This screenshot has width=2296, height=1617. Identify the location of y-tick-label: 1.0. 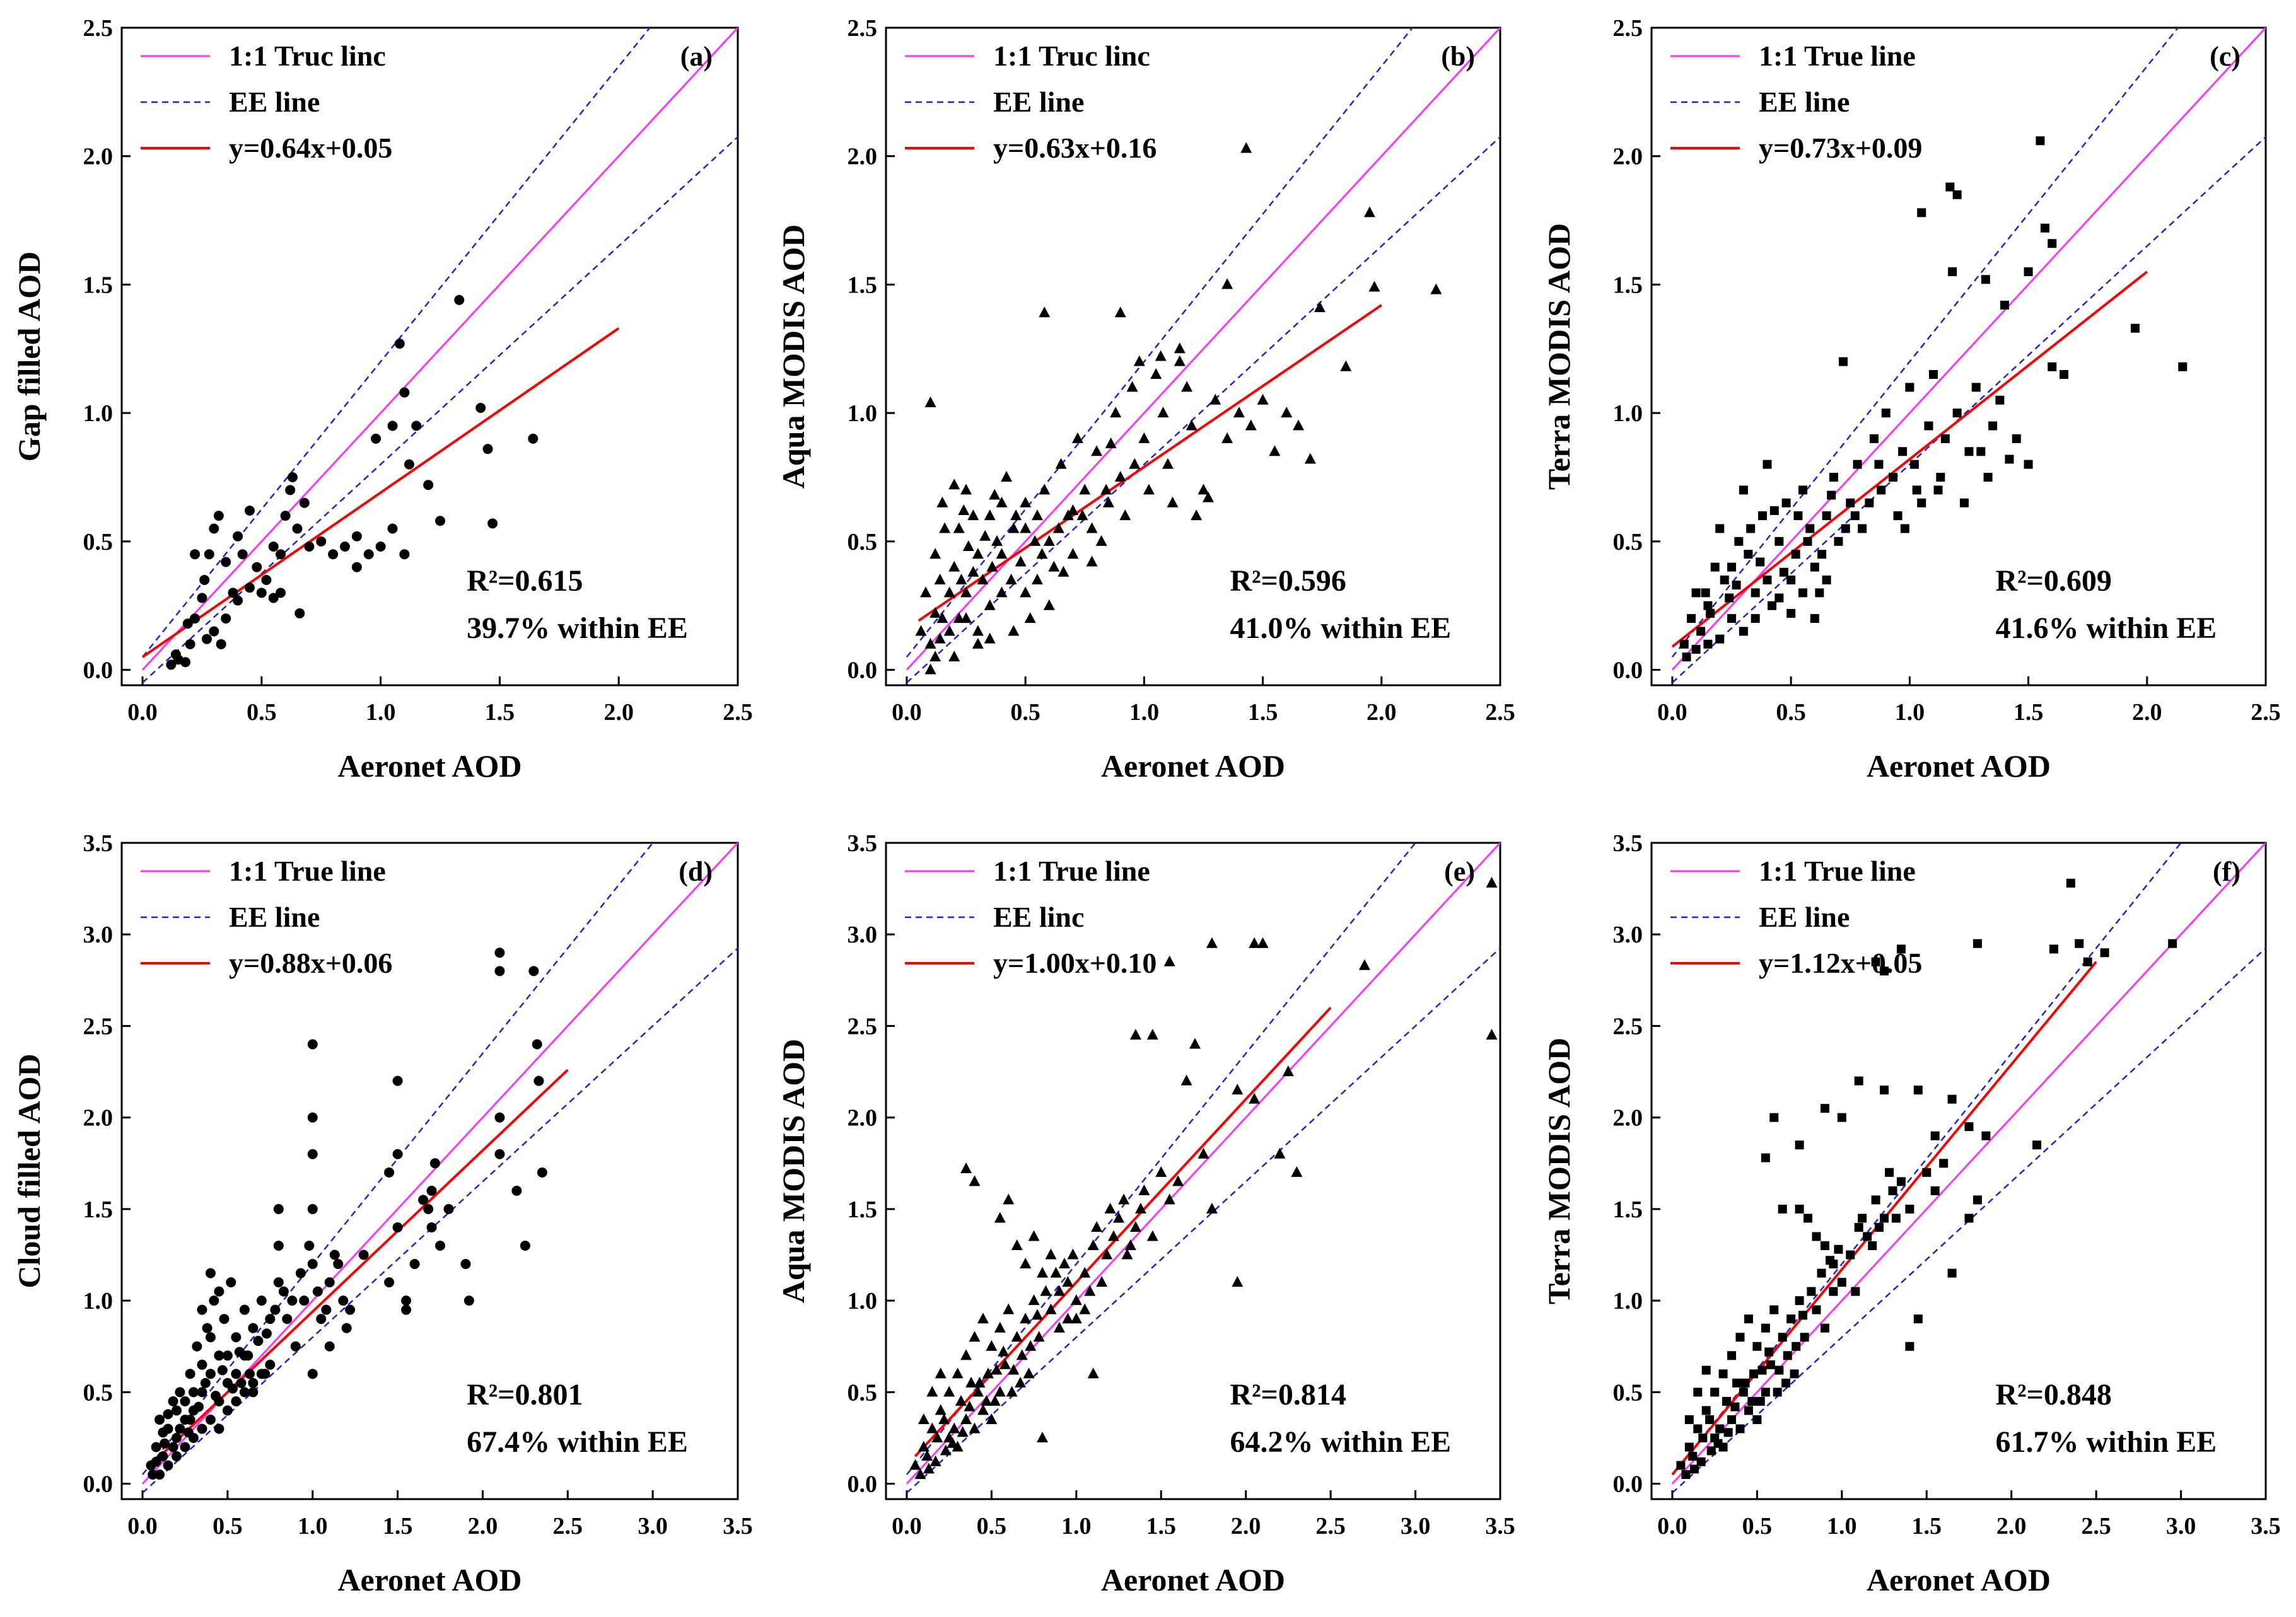
(1628, 413).